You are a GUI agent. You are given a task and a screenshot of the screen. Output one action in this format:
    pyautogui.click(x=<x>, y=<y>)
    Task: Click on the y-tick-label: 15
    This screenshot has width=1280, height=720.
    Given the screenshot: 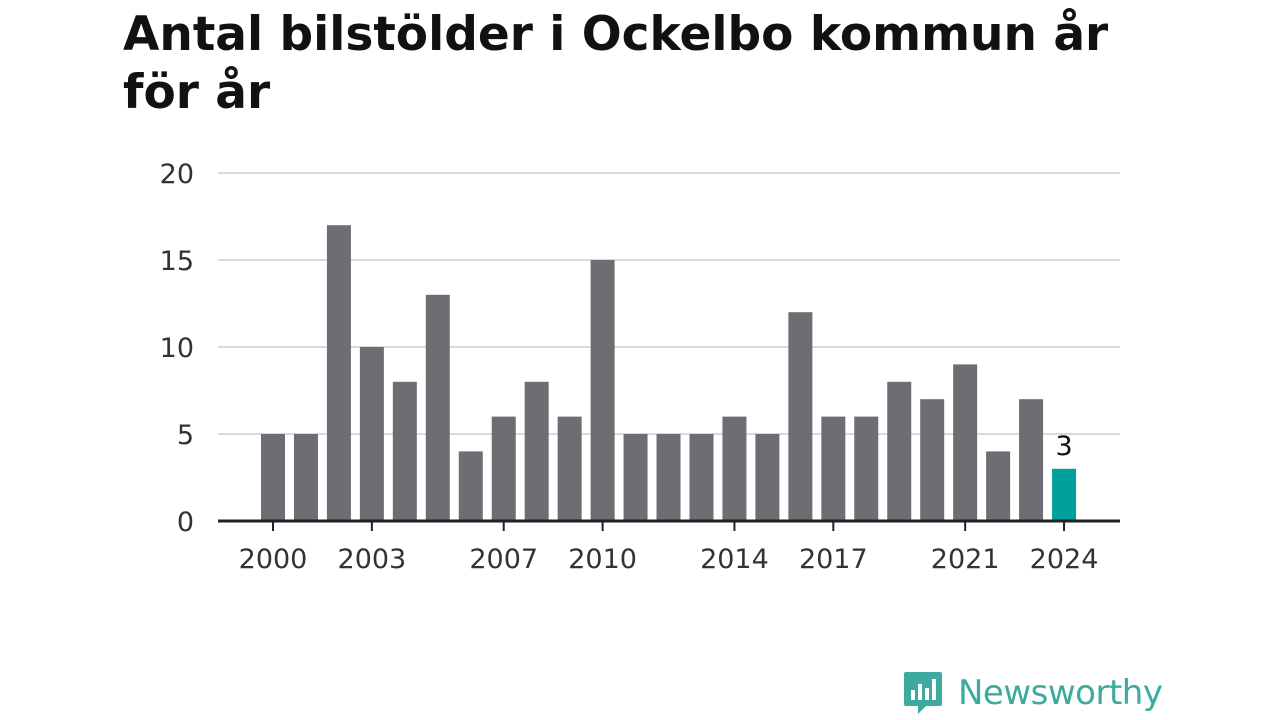 What is the action you would take?
    pyautogui.click(x=177, y=261)
    